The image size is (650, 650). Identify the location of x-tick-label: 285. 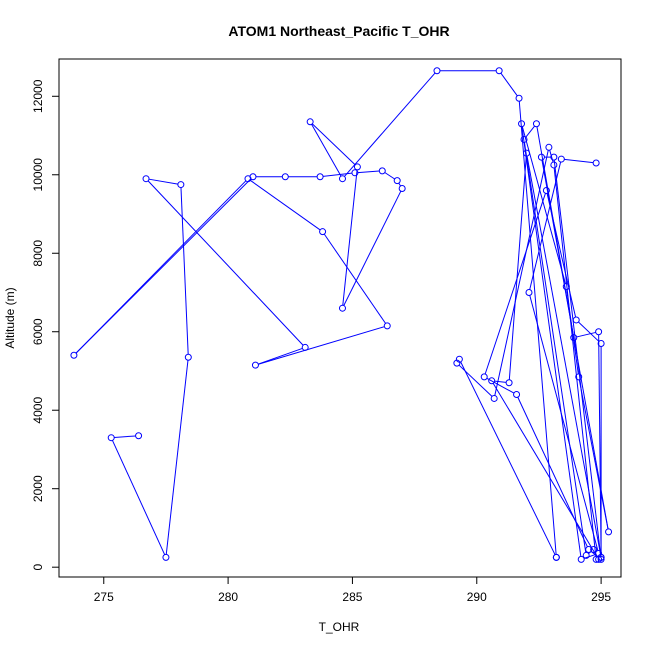
(352, 597).